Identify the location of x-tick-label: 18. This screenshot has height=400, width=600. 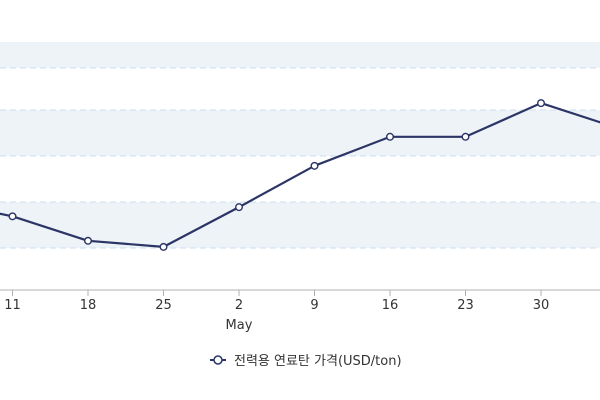
(88, 305).